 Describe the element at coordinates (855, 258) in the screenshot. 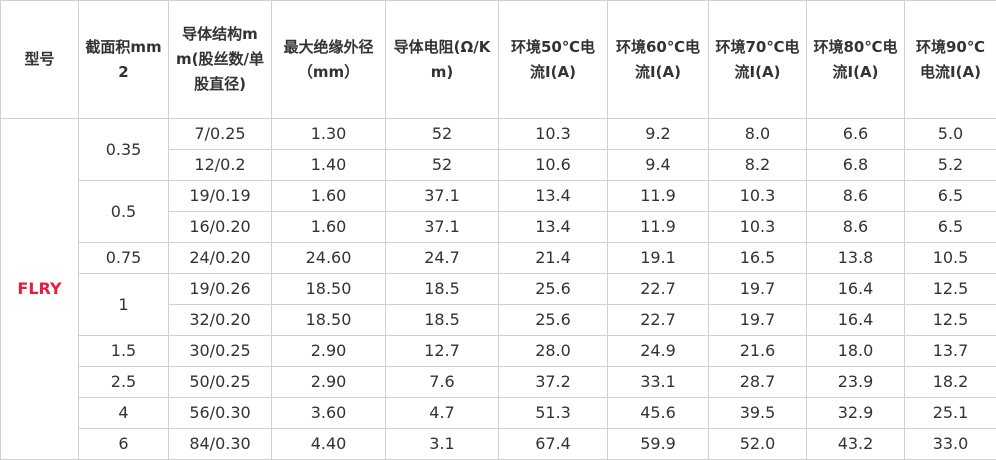

I see `data-cell: 13.8` at that location.